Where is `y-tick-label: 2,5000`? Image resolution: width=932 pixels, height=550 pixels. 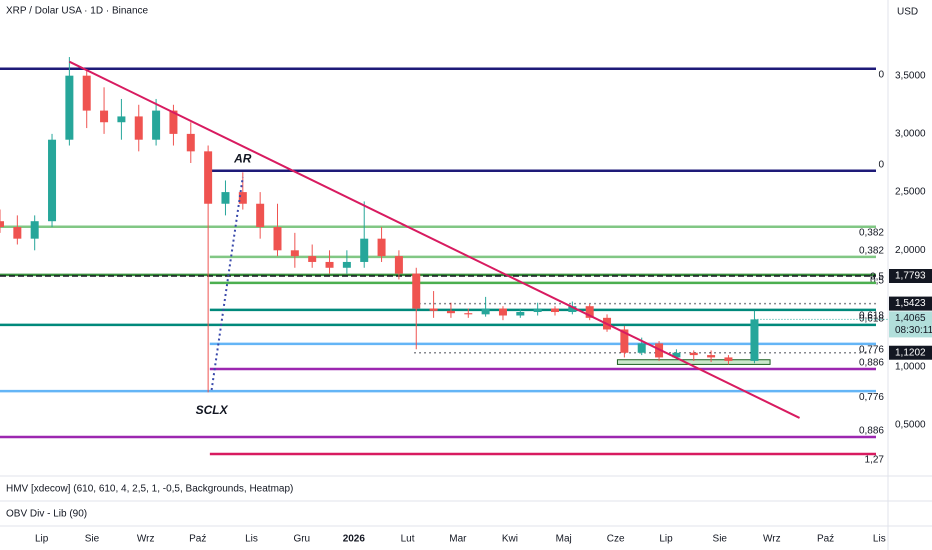
y-tick-label: 2,5000 is located at coordinates (910, 192).